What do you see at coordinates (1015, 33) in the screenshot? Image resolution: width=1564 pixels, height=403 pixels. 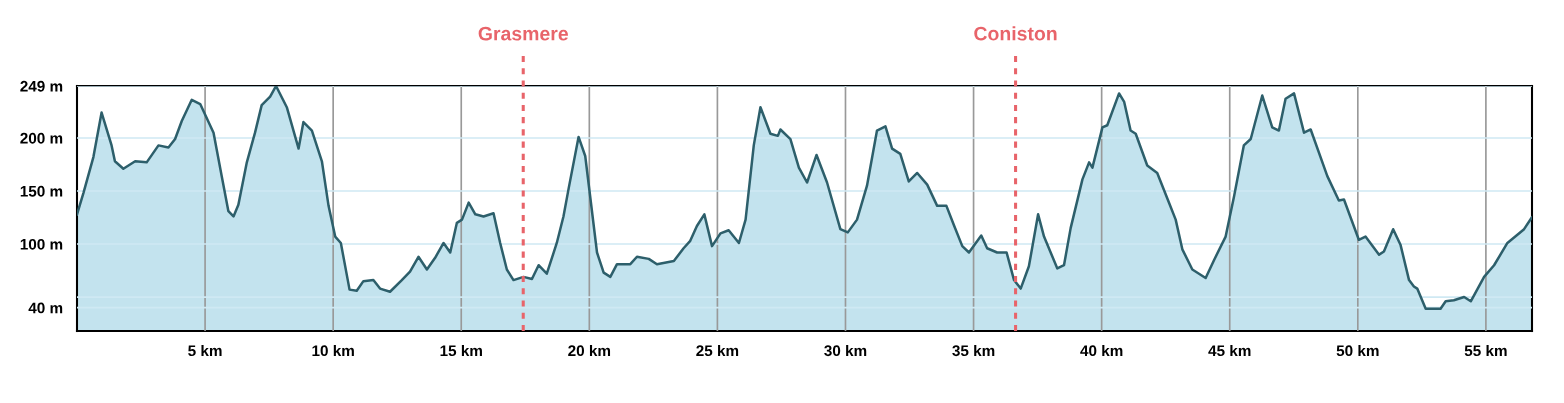 I see `ref-line-label: Coniston` at bounding box center [1015, 33].